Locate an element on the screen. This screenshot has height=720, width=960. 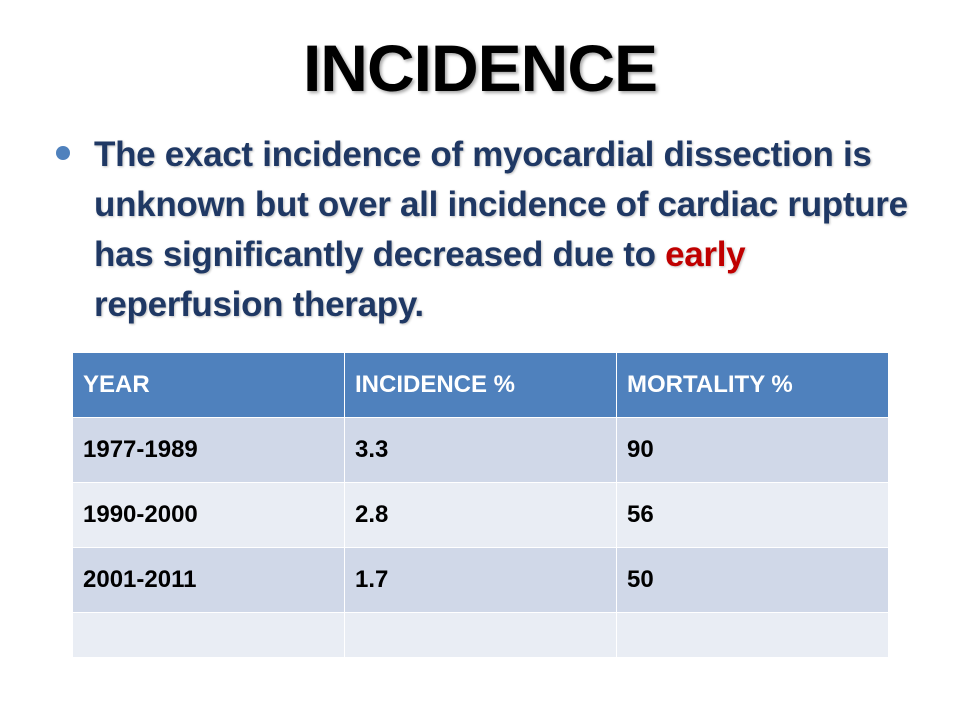
table-row: 1990-2000 2.8 56 is located at coordinates (480, 515).